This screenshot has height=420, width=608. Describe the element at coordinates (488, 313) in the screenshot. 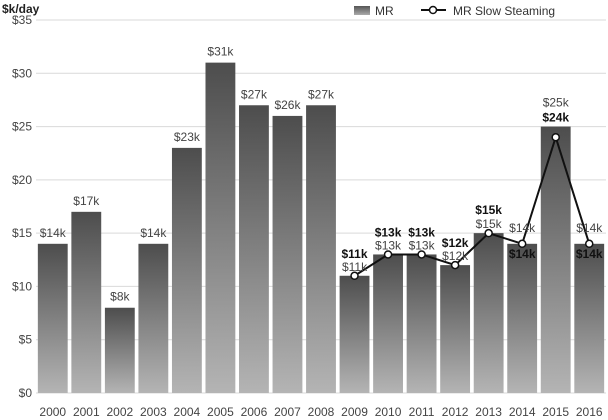

I see `bar-2013` at that location.